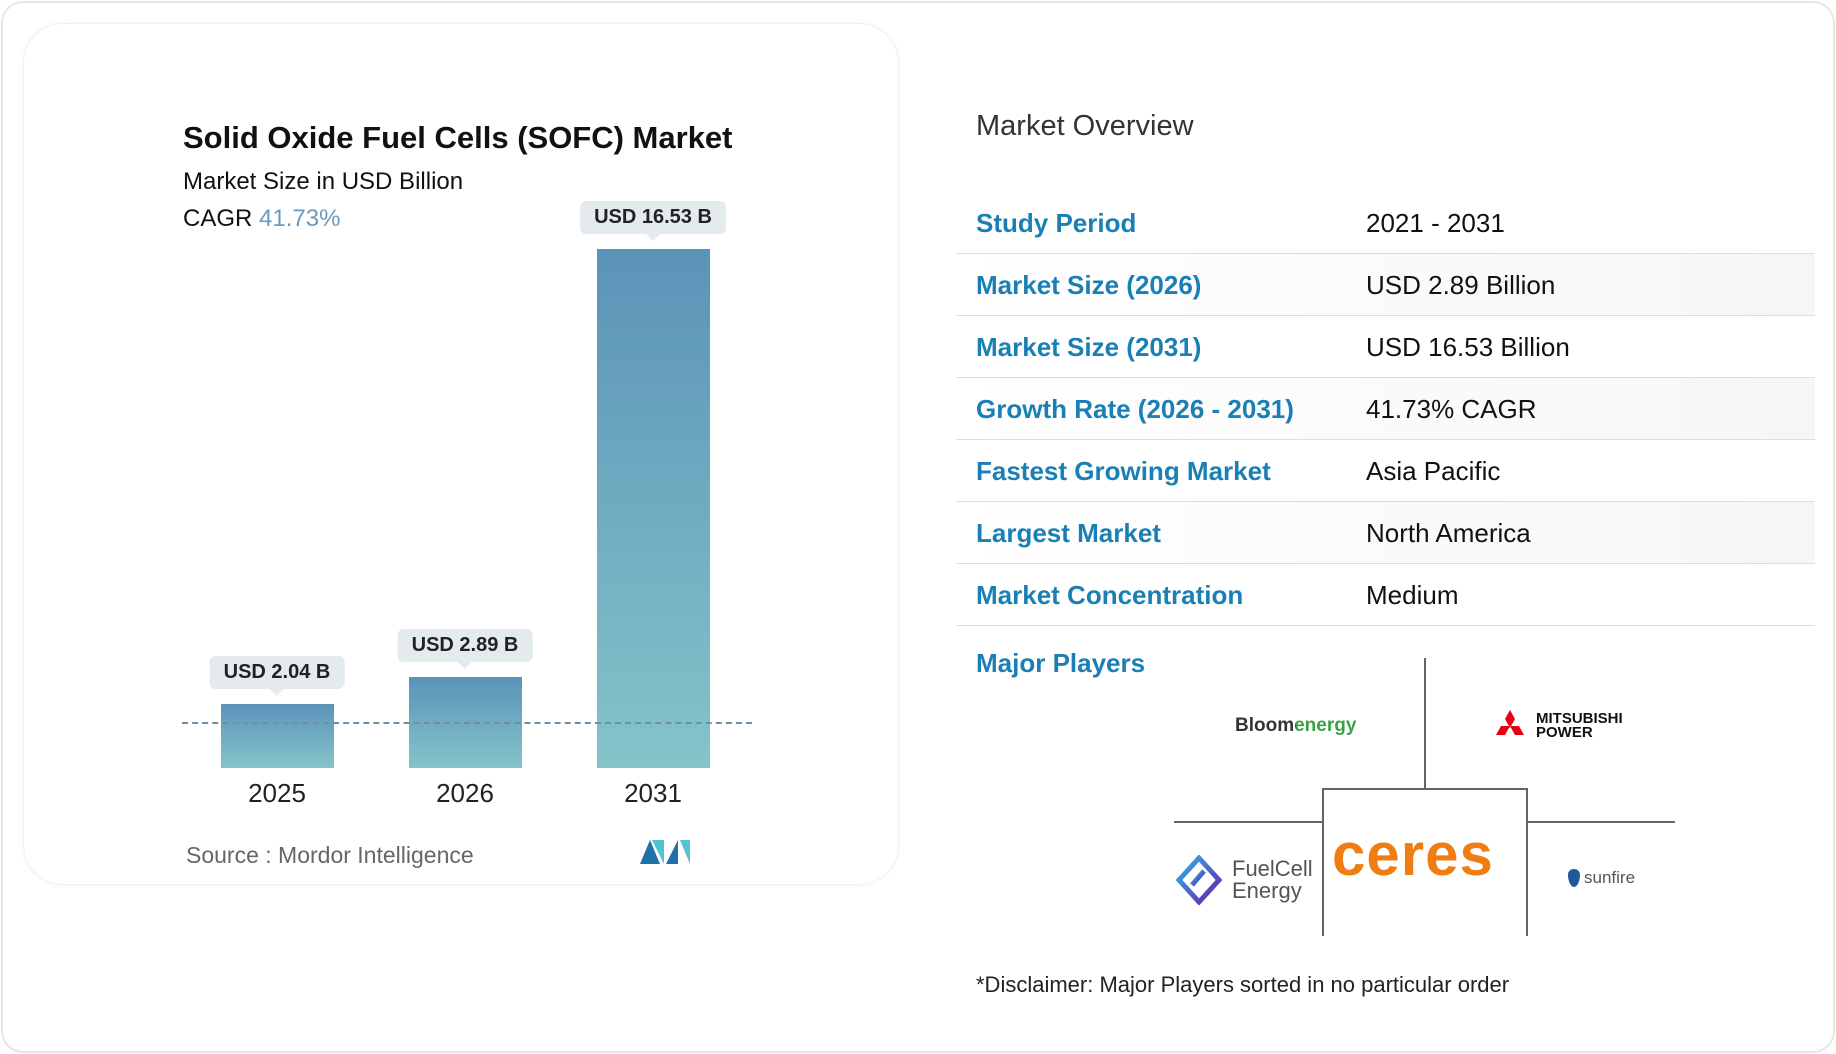 The image size is (1836, 1054). What do you see at coordinates (277, 735) in the screenshot?
I see `bar-2025` at bounding box center [277, 735].